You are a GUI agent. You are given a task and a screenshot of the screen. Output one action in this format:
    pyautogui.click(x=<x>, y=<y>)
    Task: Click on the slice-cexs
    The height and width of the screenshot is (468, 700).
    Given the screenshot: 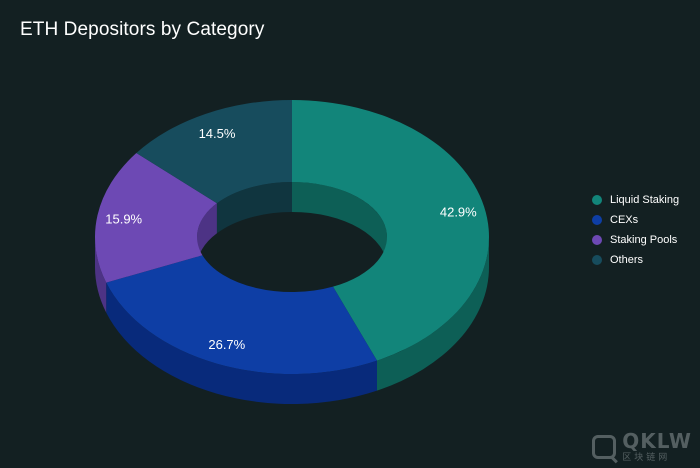 What is the action you would take?
    pyautogui.click(x=241, y=314)
    